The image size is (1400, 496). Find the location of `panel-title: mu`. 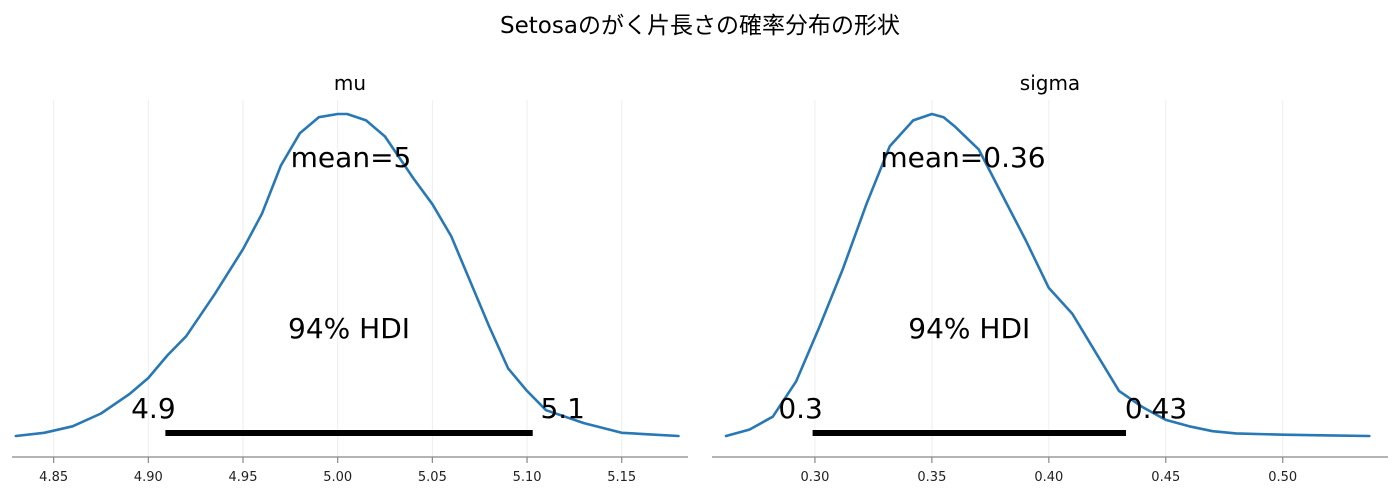

panel-title: mu is located at coordinates (350, 83).